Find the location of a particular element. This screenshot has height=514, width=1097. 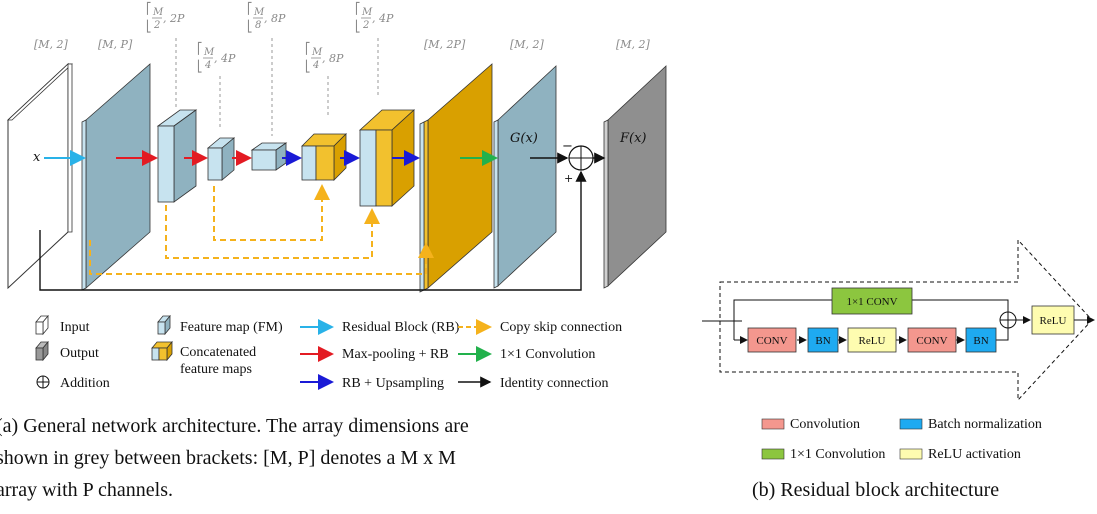

bn-block-1: BN is located at coordinates (823, 340).